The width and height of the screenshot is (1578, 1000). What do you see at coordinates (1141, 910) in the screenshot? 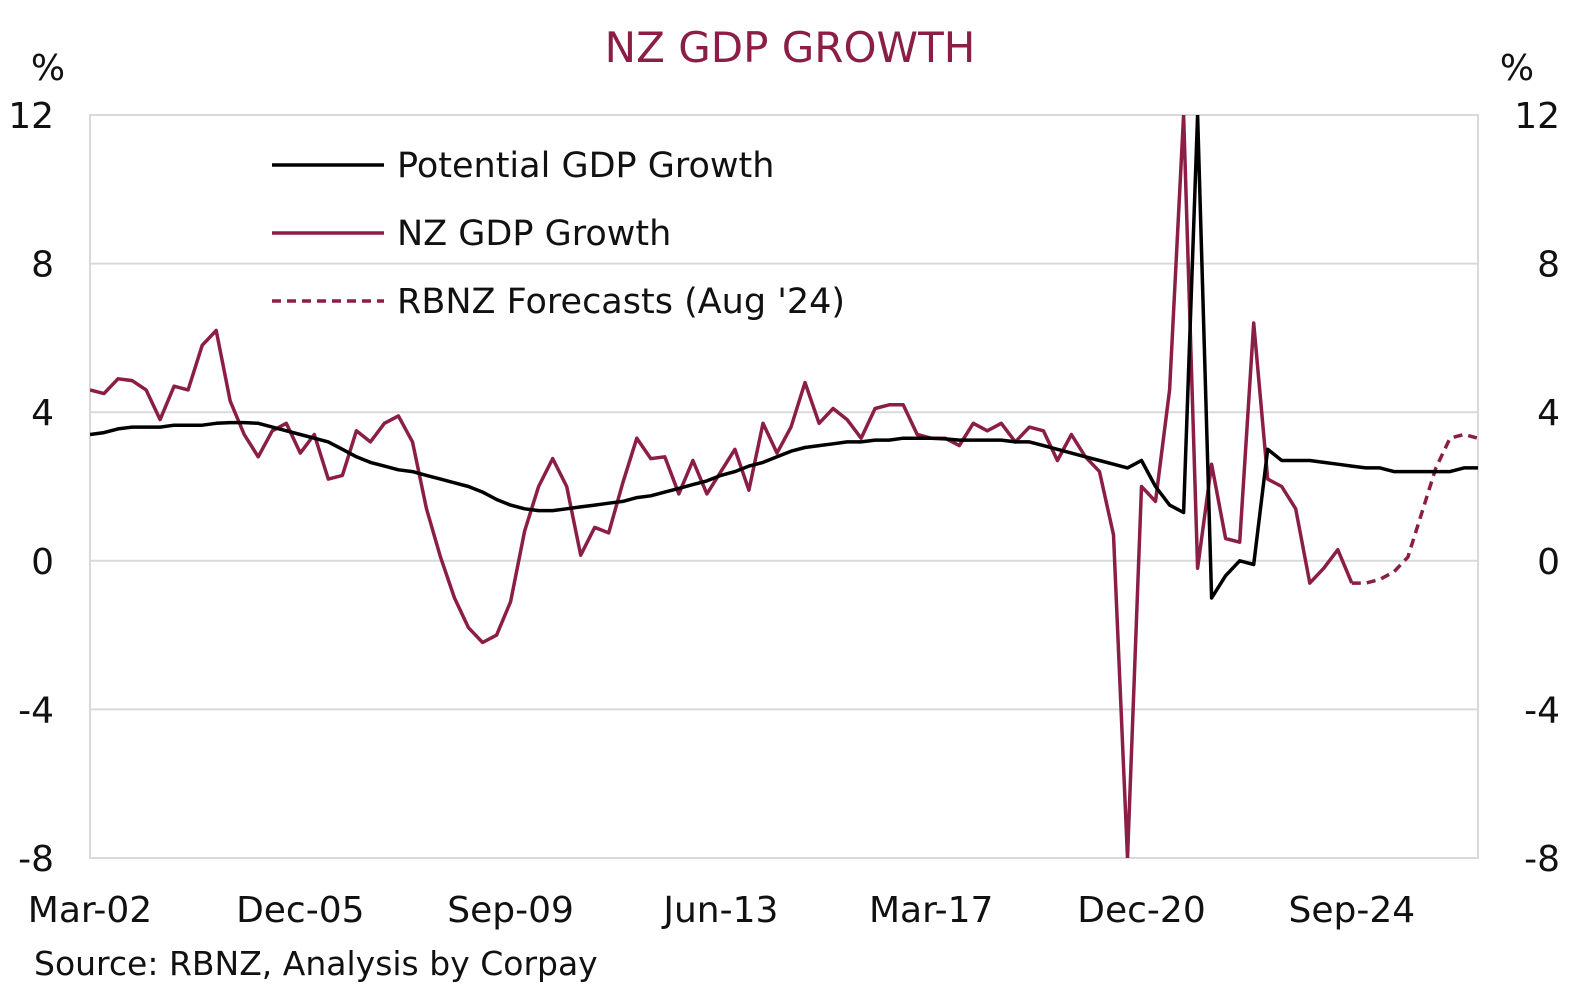
I see `x-tick-label: Dec-20` at bounding box center [1141, 910].